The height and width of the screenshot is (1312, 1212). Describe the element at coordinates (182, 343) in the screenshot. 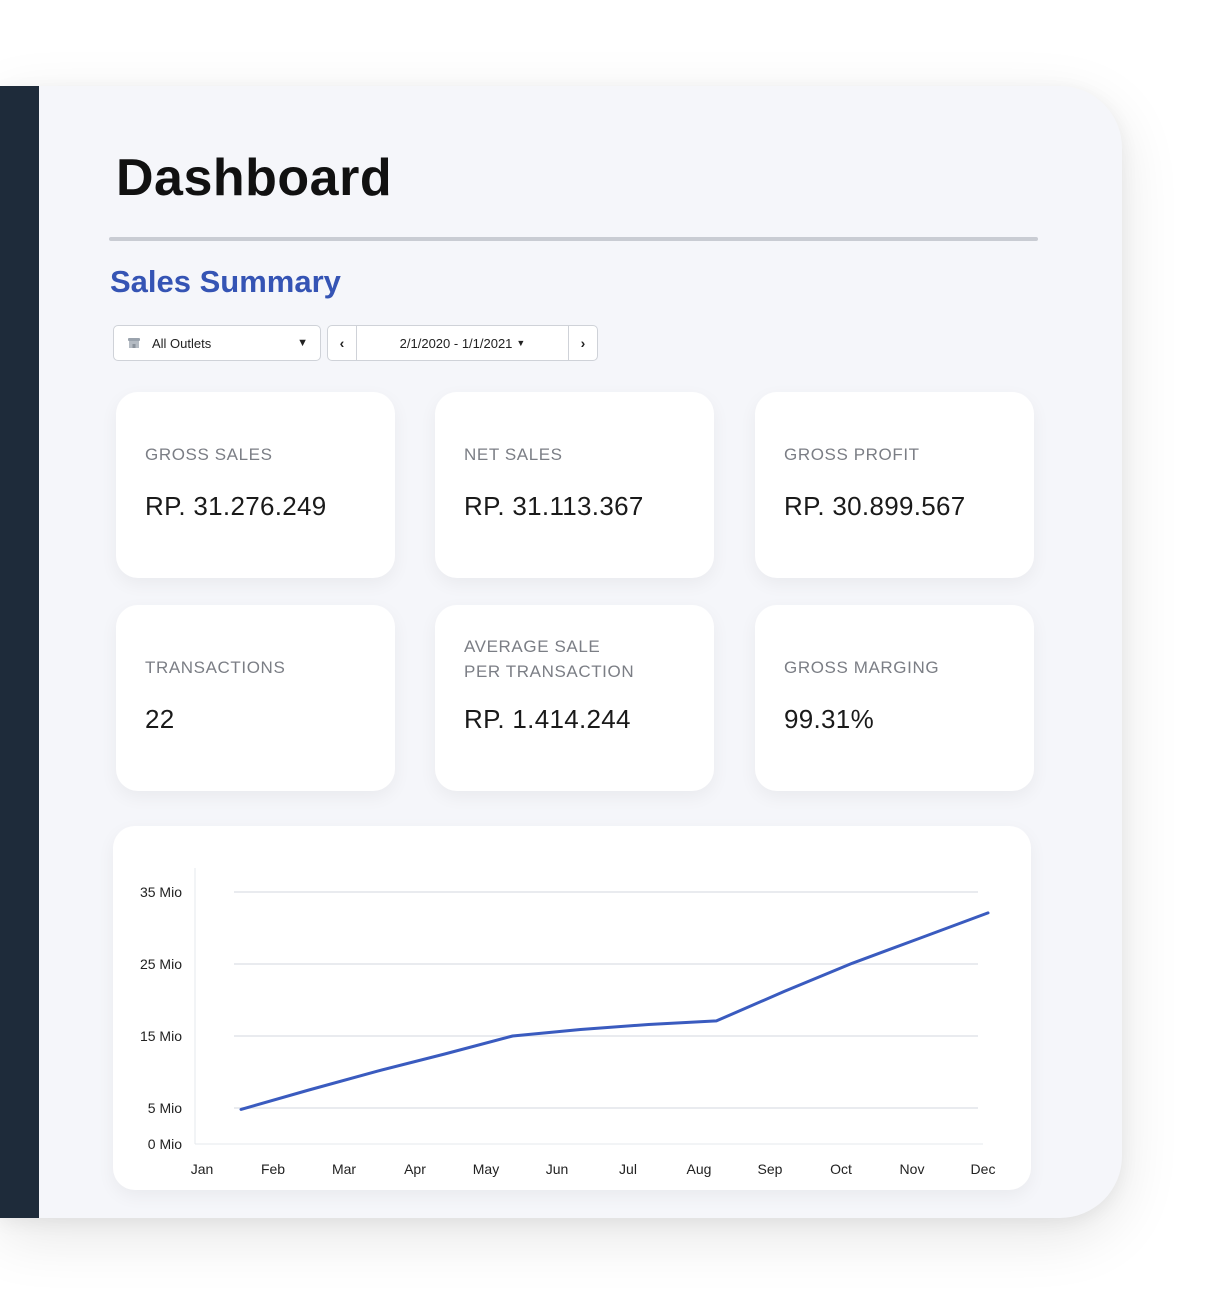

I see `outlet-select-value: All Outlets` at that location.